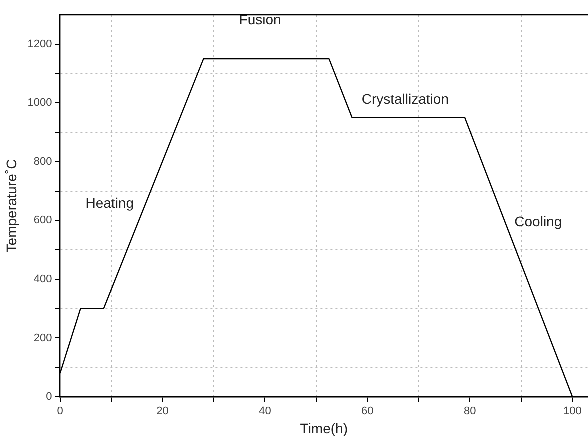  I want to click on annotation: Heating, so click(110, 202).